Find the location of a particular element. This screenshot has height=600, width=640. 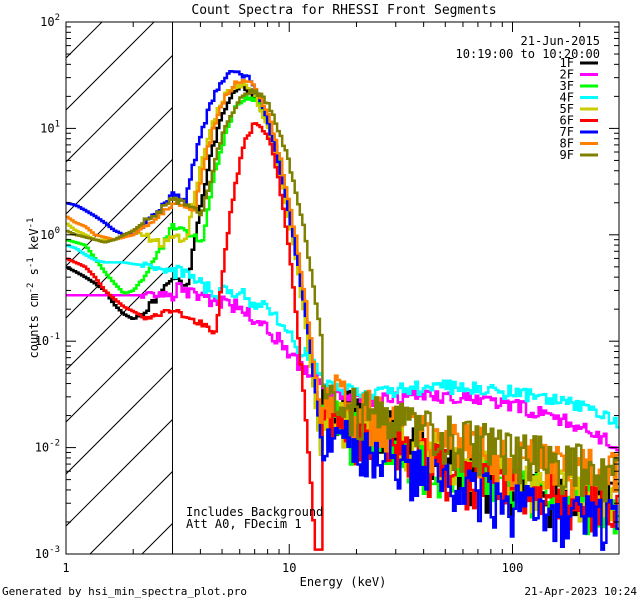

info-time-range: 10:19:00 to 10:20:00 is located at coordinates (528, 54).